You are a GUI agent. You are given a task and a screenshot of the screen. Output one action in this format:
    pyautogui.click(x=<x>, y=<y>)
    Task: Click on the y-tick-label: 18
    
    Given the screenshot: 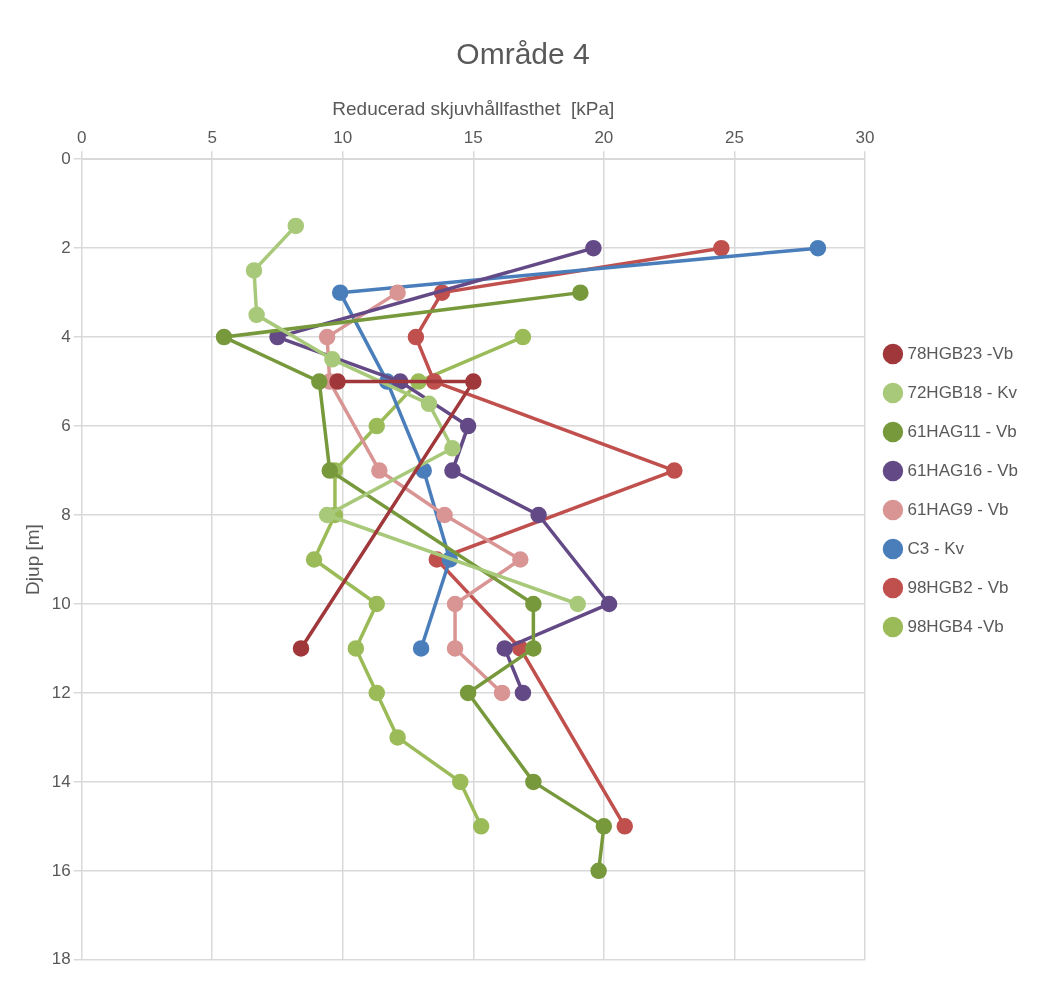 What is the action you would take?
    pyautogui.click(x=61, y=959)
    